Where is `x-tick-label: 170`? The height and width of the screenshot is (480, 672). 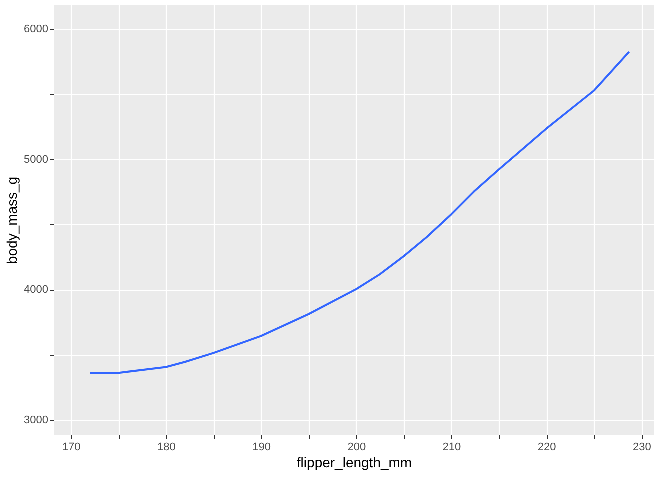
x-tick-label: 170 is located at coordinates (71, 448).